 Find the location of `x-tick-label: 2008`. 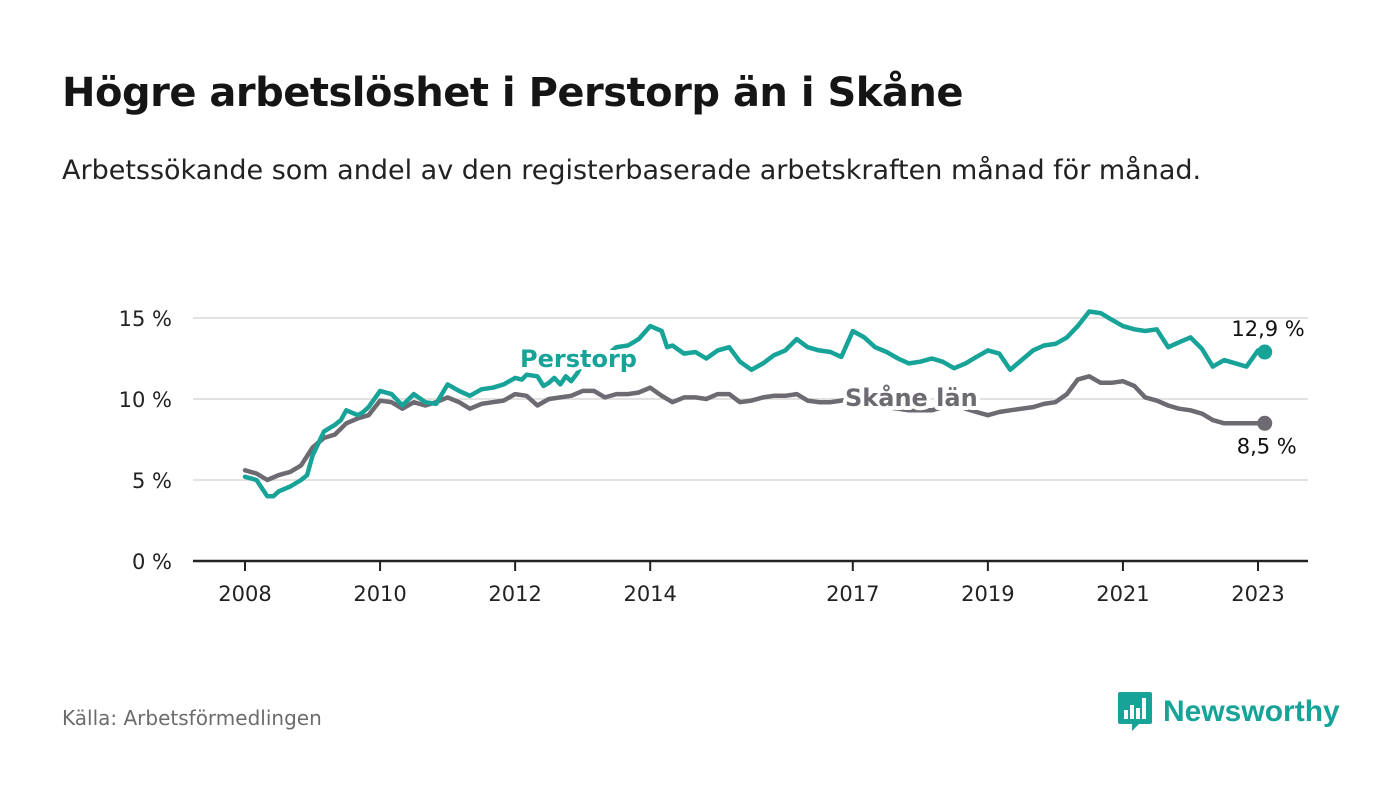

x-tick-label: 2008 is located at coordinates (244, 594).